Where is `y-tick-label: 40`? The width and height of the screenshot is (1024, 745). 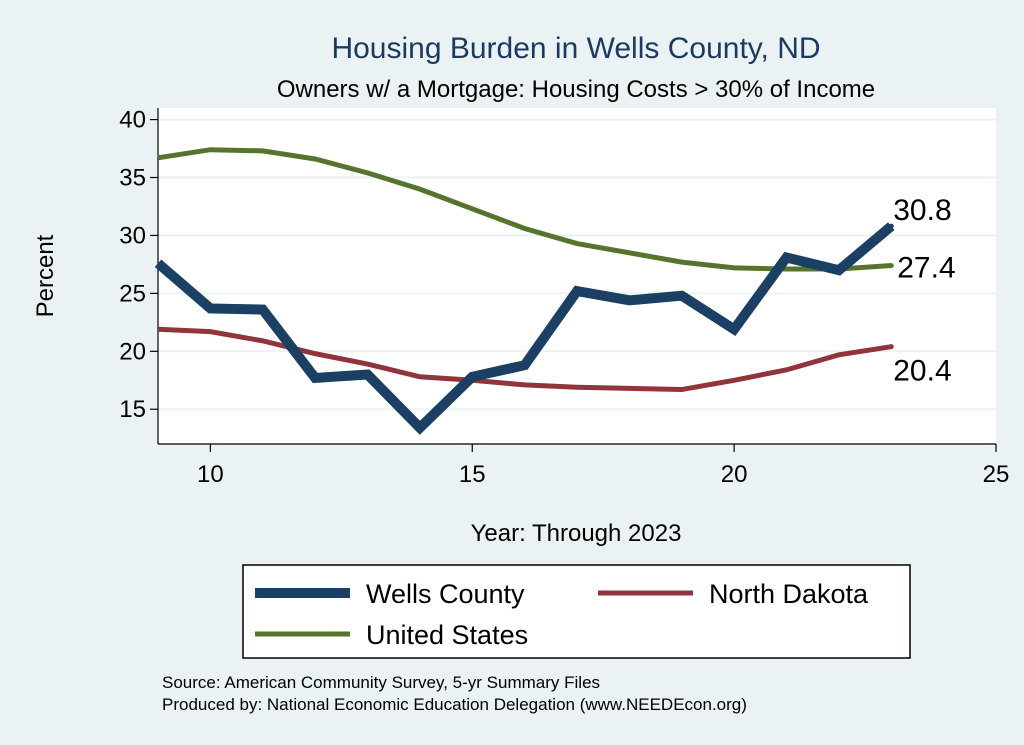
y-tick-label: 40 is located at coordinates (132, 120).